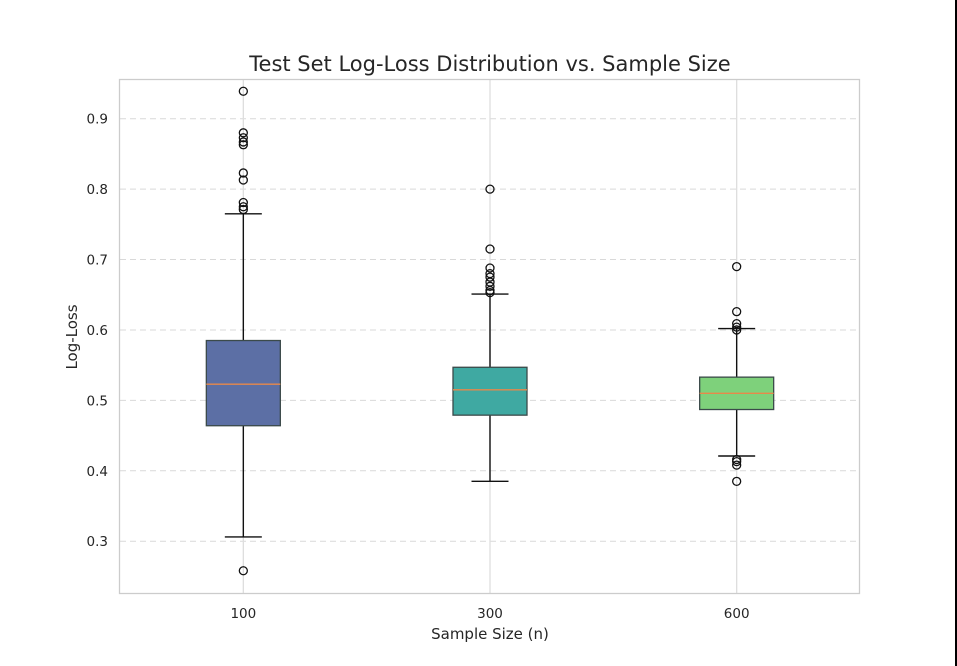  I want to click on y-tick-label: 0.6, so click(97, 331).